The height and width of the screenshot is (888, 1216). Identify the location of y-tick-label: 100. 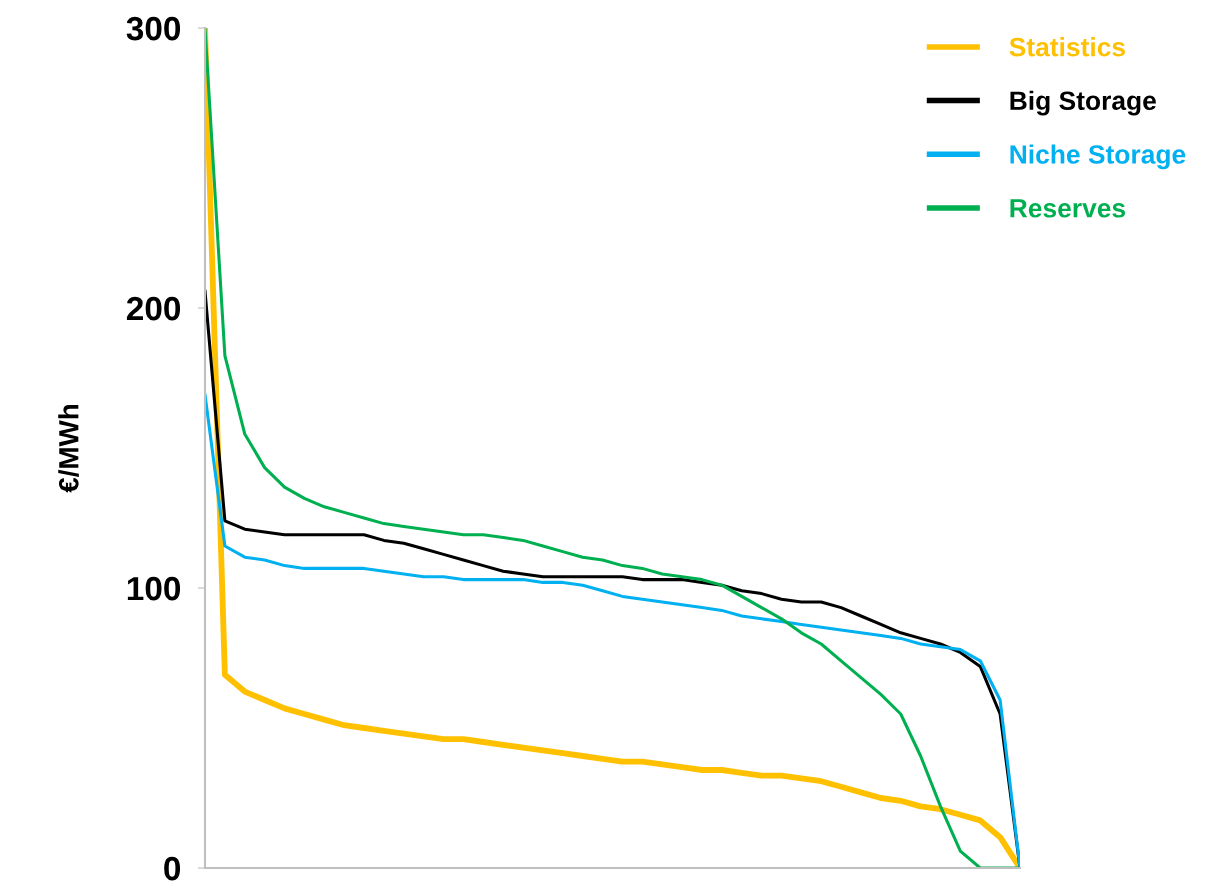
(154, 588).